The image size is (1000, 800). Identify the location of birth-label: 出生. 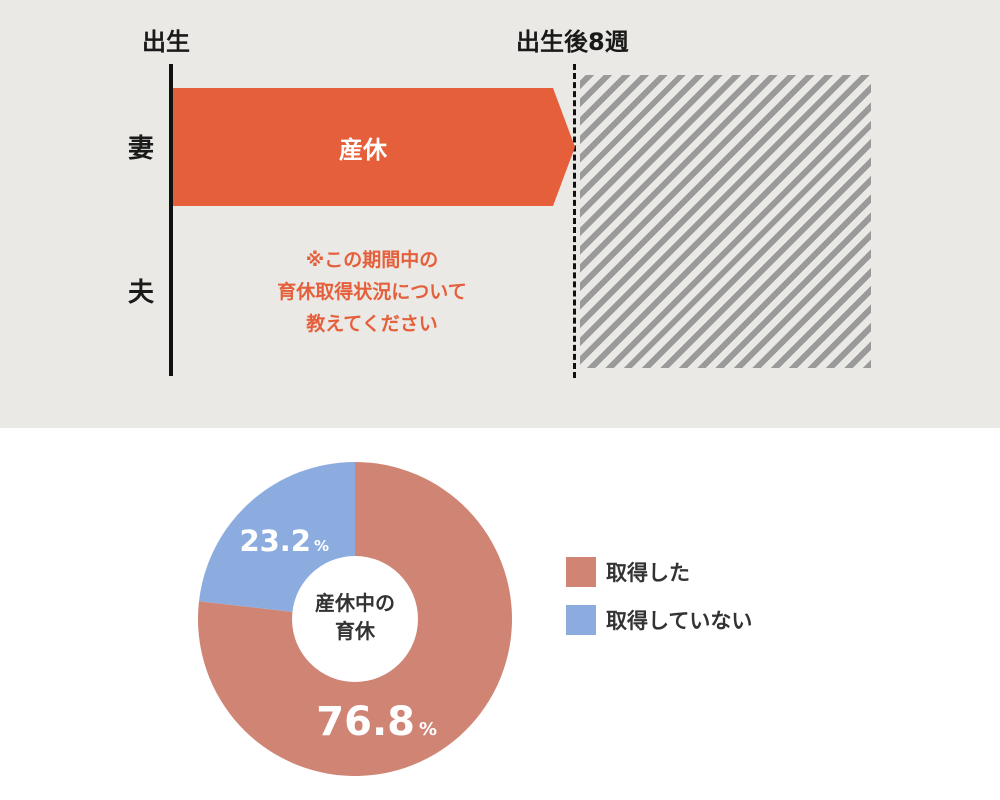
(166, 42).